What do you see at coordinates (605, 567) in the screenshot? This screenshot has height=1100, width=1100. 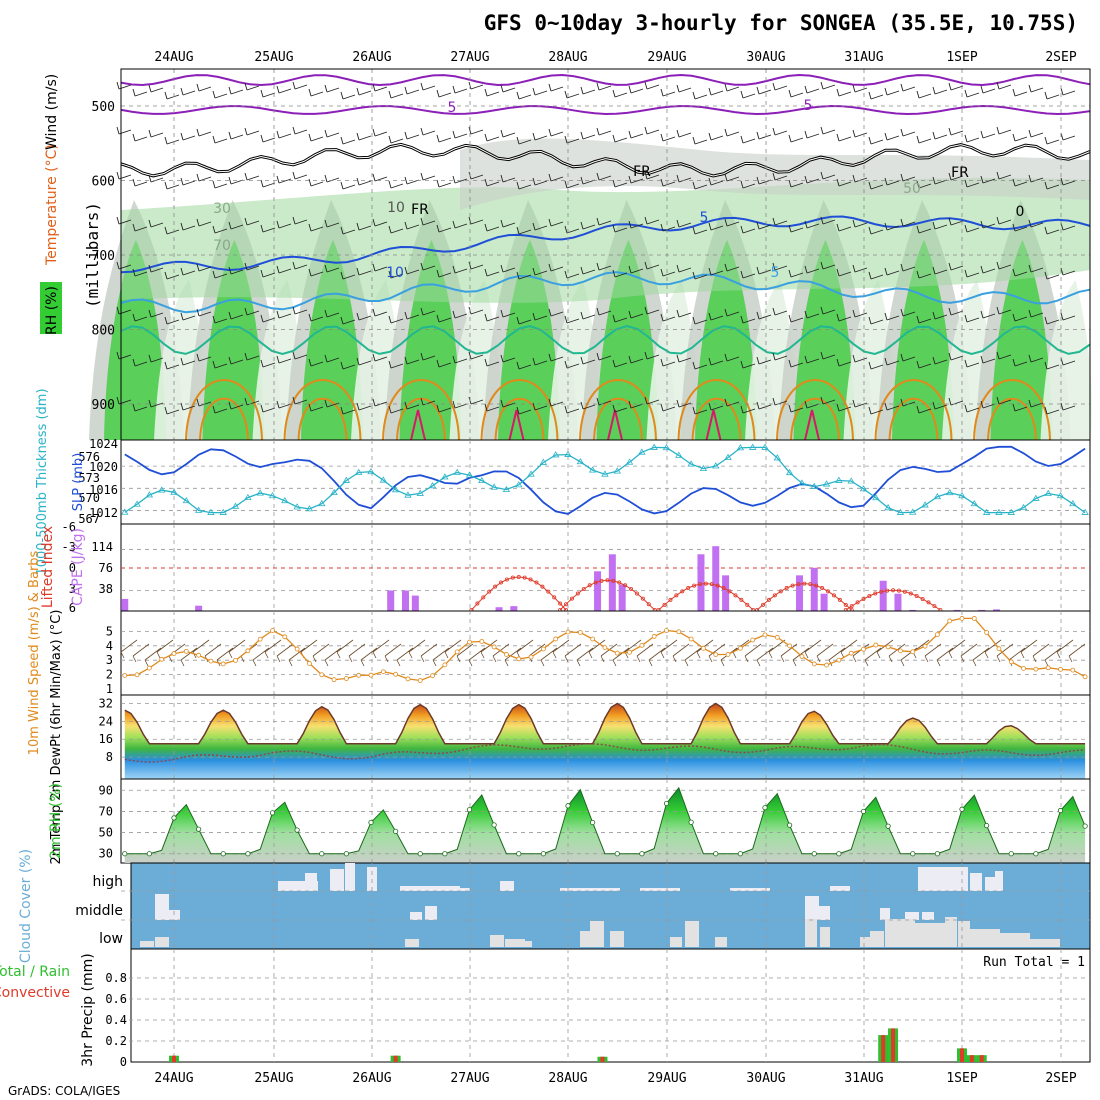 I see `cape-grid` at bounding box center [605, 567].